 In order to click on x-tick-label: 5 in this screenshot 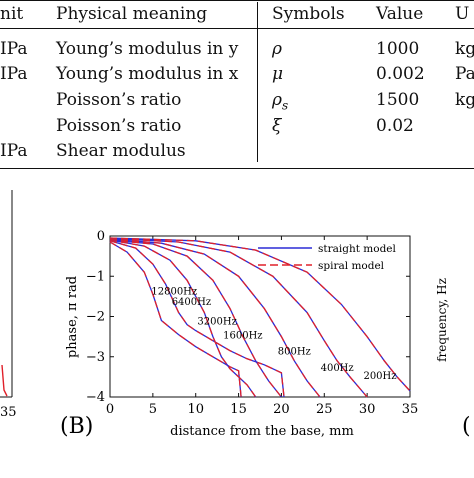, I will do `click(153, 409)`.